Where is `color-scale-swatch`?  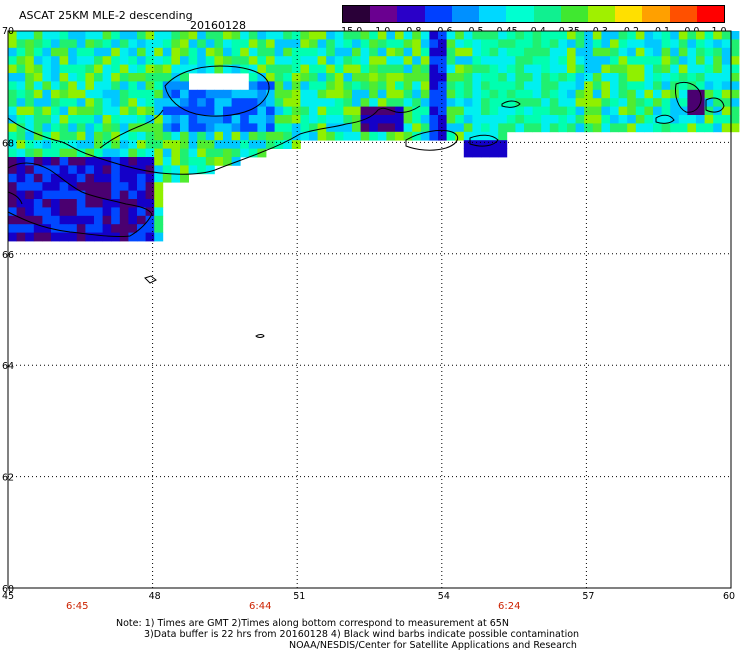
color-scale-swatch is located at coordinates (629, 14).